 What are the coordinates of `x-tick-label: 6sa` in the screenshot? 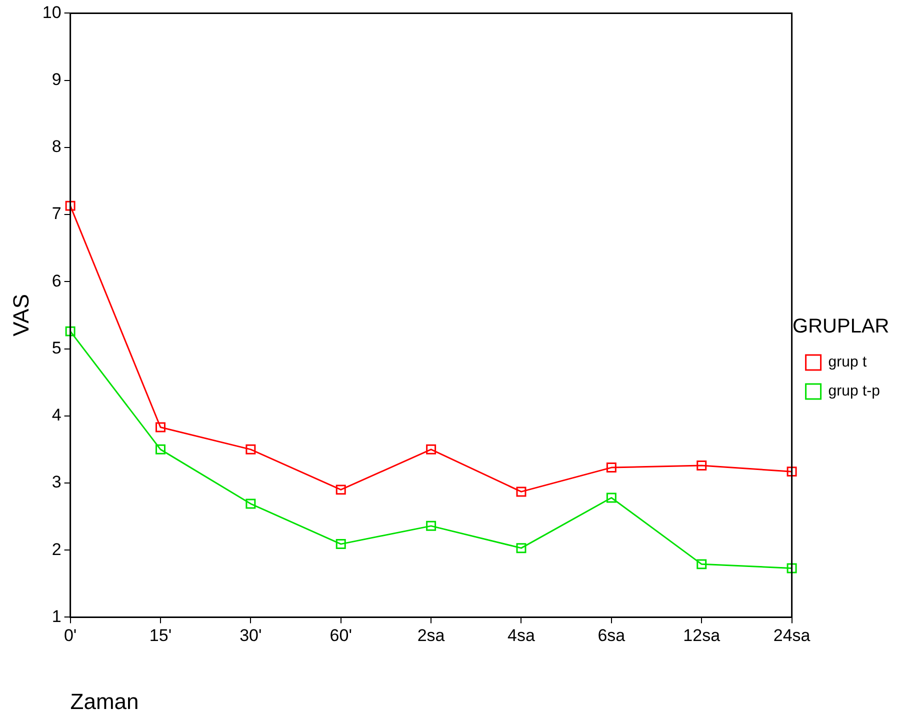 It's located at (612, 636).